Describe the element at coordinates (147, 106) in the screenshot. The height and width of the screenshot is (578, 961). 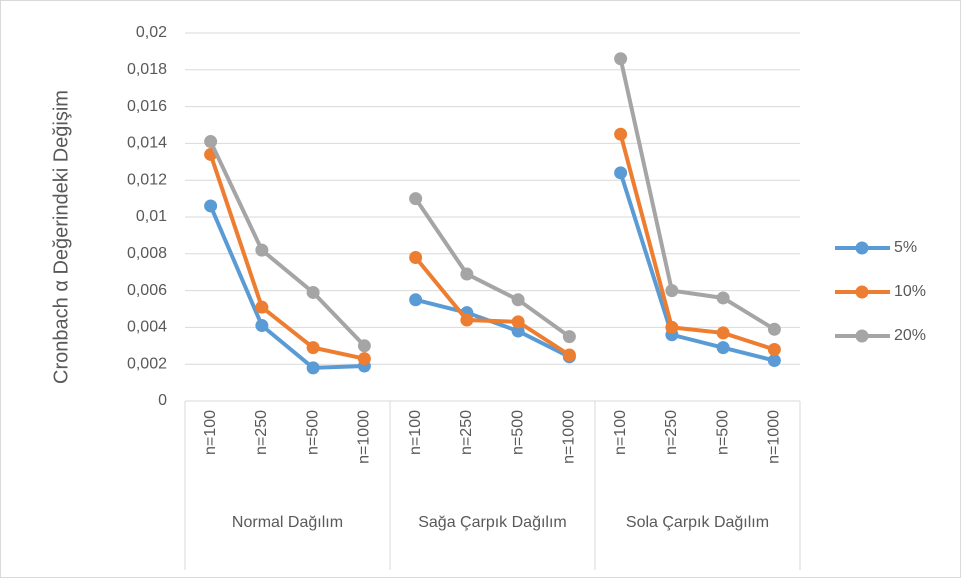
I see `y-tick-label: 0,016` at that location.